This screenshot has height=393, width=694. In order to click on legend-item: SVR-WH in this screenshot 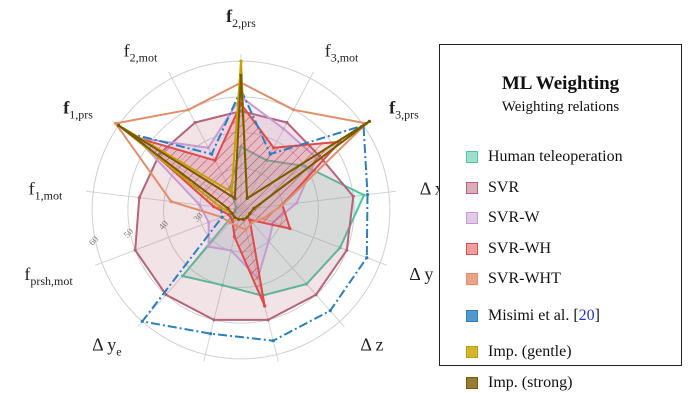, I will do `click(508, 249)`.